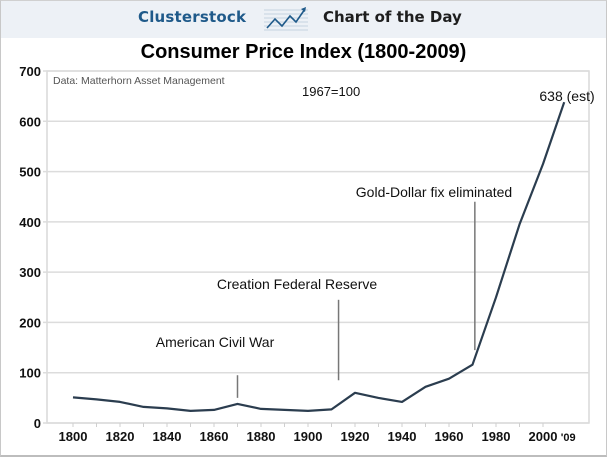 The height and width of the screenshot is (457, 607). I want to click on x-tick-label: 1820, so click(120, 436).